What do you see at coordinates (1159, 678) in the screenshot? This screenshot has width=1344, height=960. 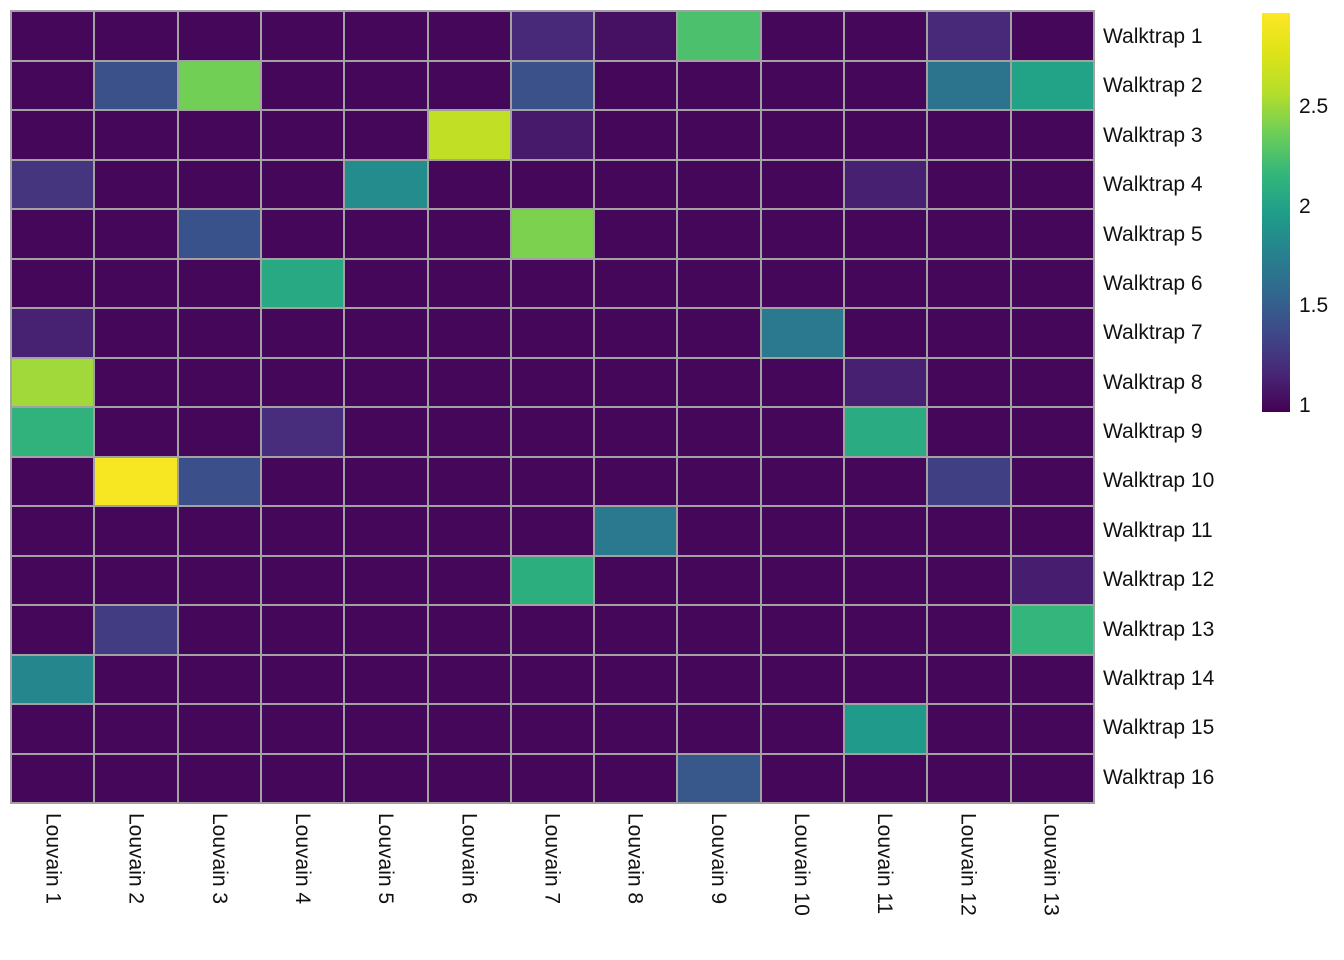 I see `row-axis-label: Walktrap 14` at bounding box center [1159, 678].